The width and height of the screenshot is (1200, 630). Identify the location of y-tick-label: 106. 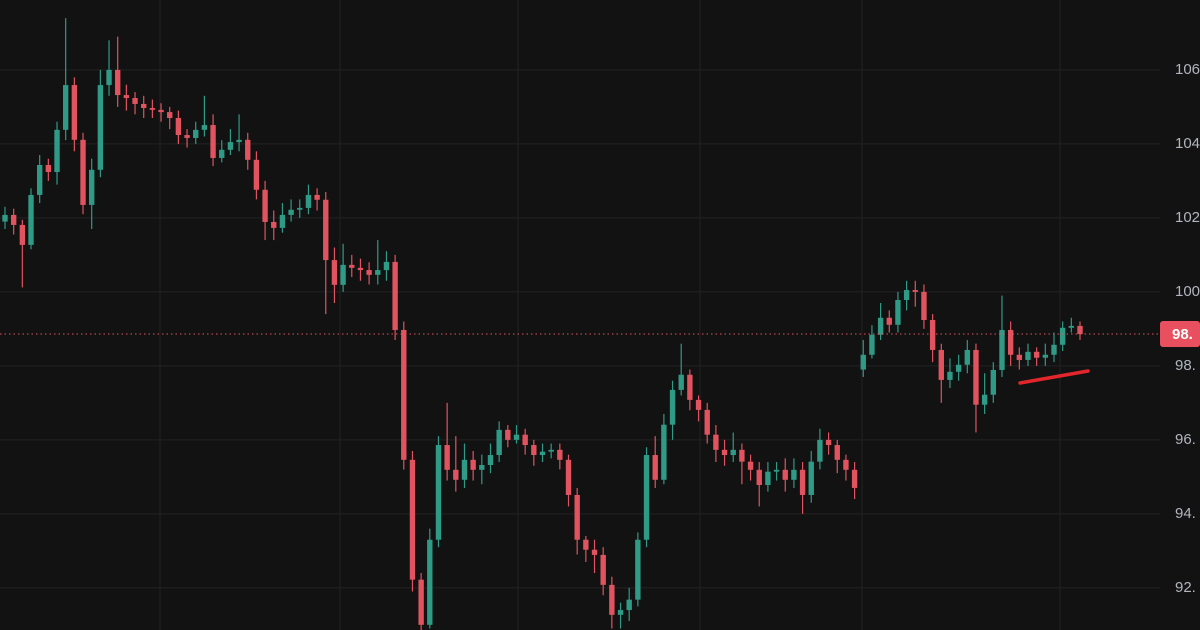
(1187, 69).